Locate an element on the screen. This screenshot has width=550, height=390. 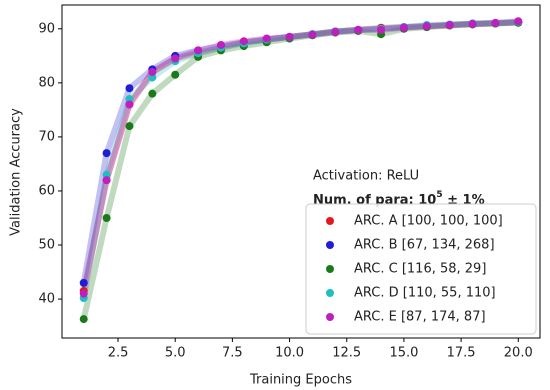
note-superscript: 5 is located at coordinates (439, 195).